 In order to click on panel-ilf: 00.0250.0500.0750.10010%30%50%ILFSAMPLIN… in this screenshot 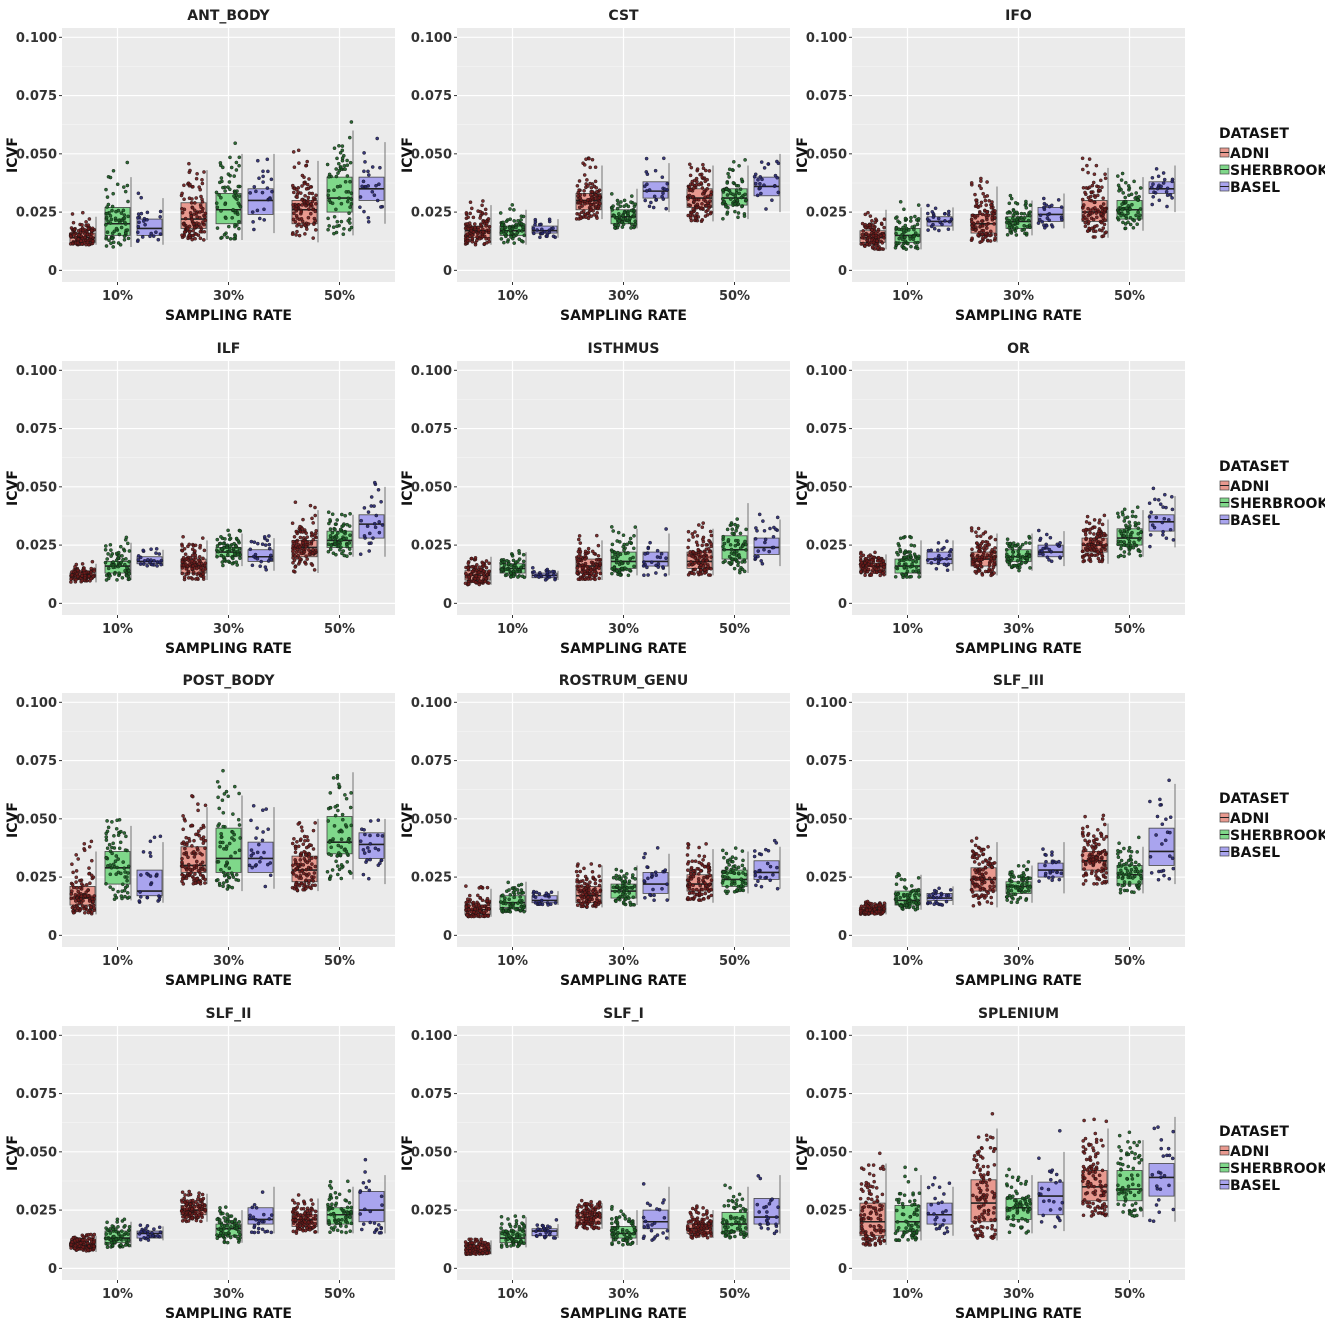, I will do `click(200, 499)`.